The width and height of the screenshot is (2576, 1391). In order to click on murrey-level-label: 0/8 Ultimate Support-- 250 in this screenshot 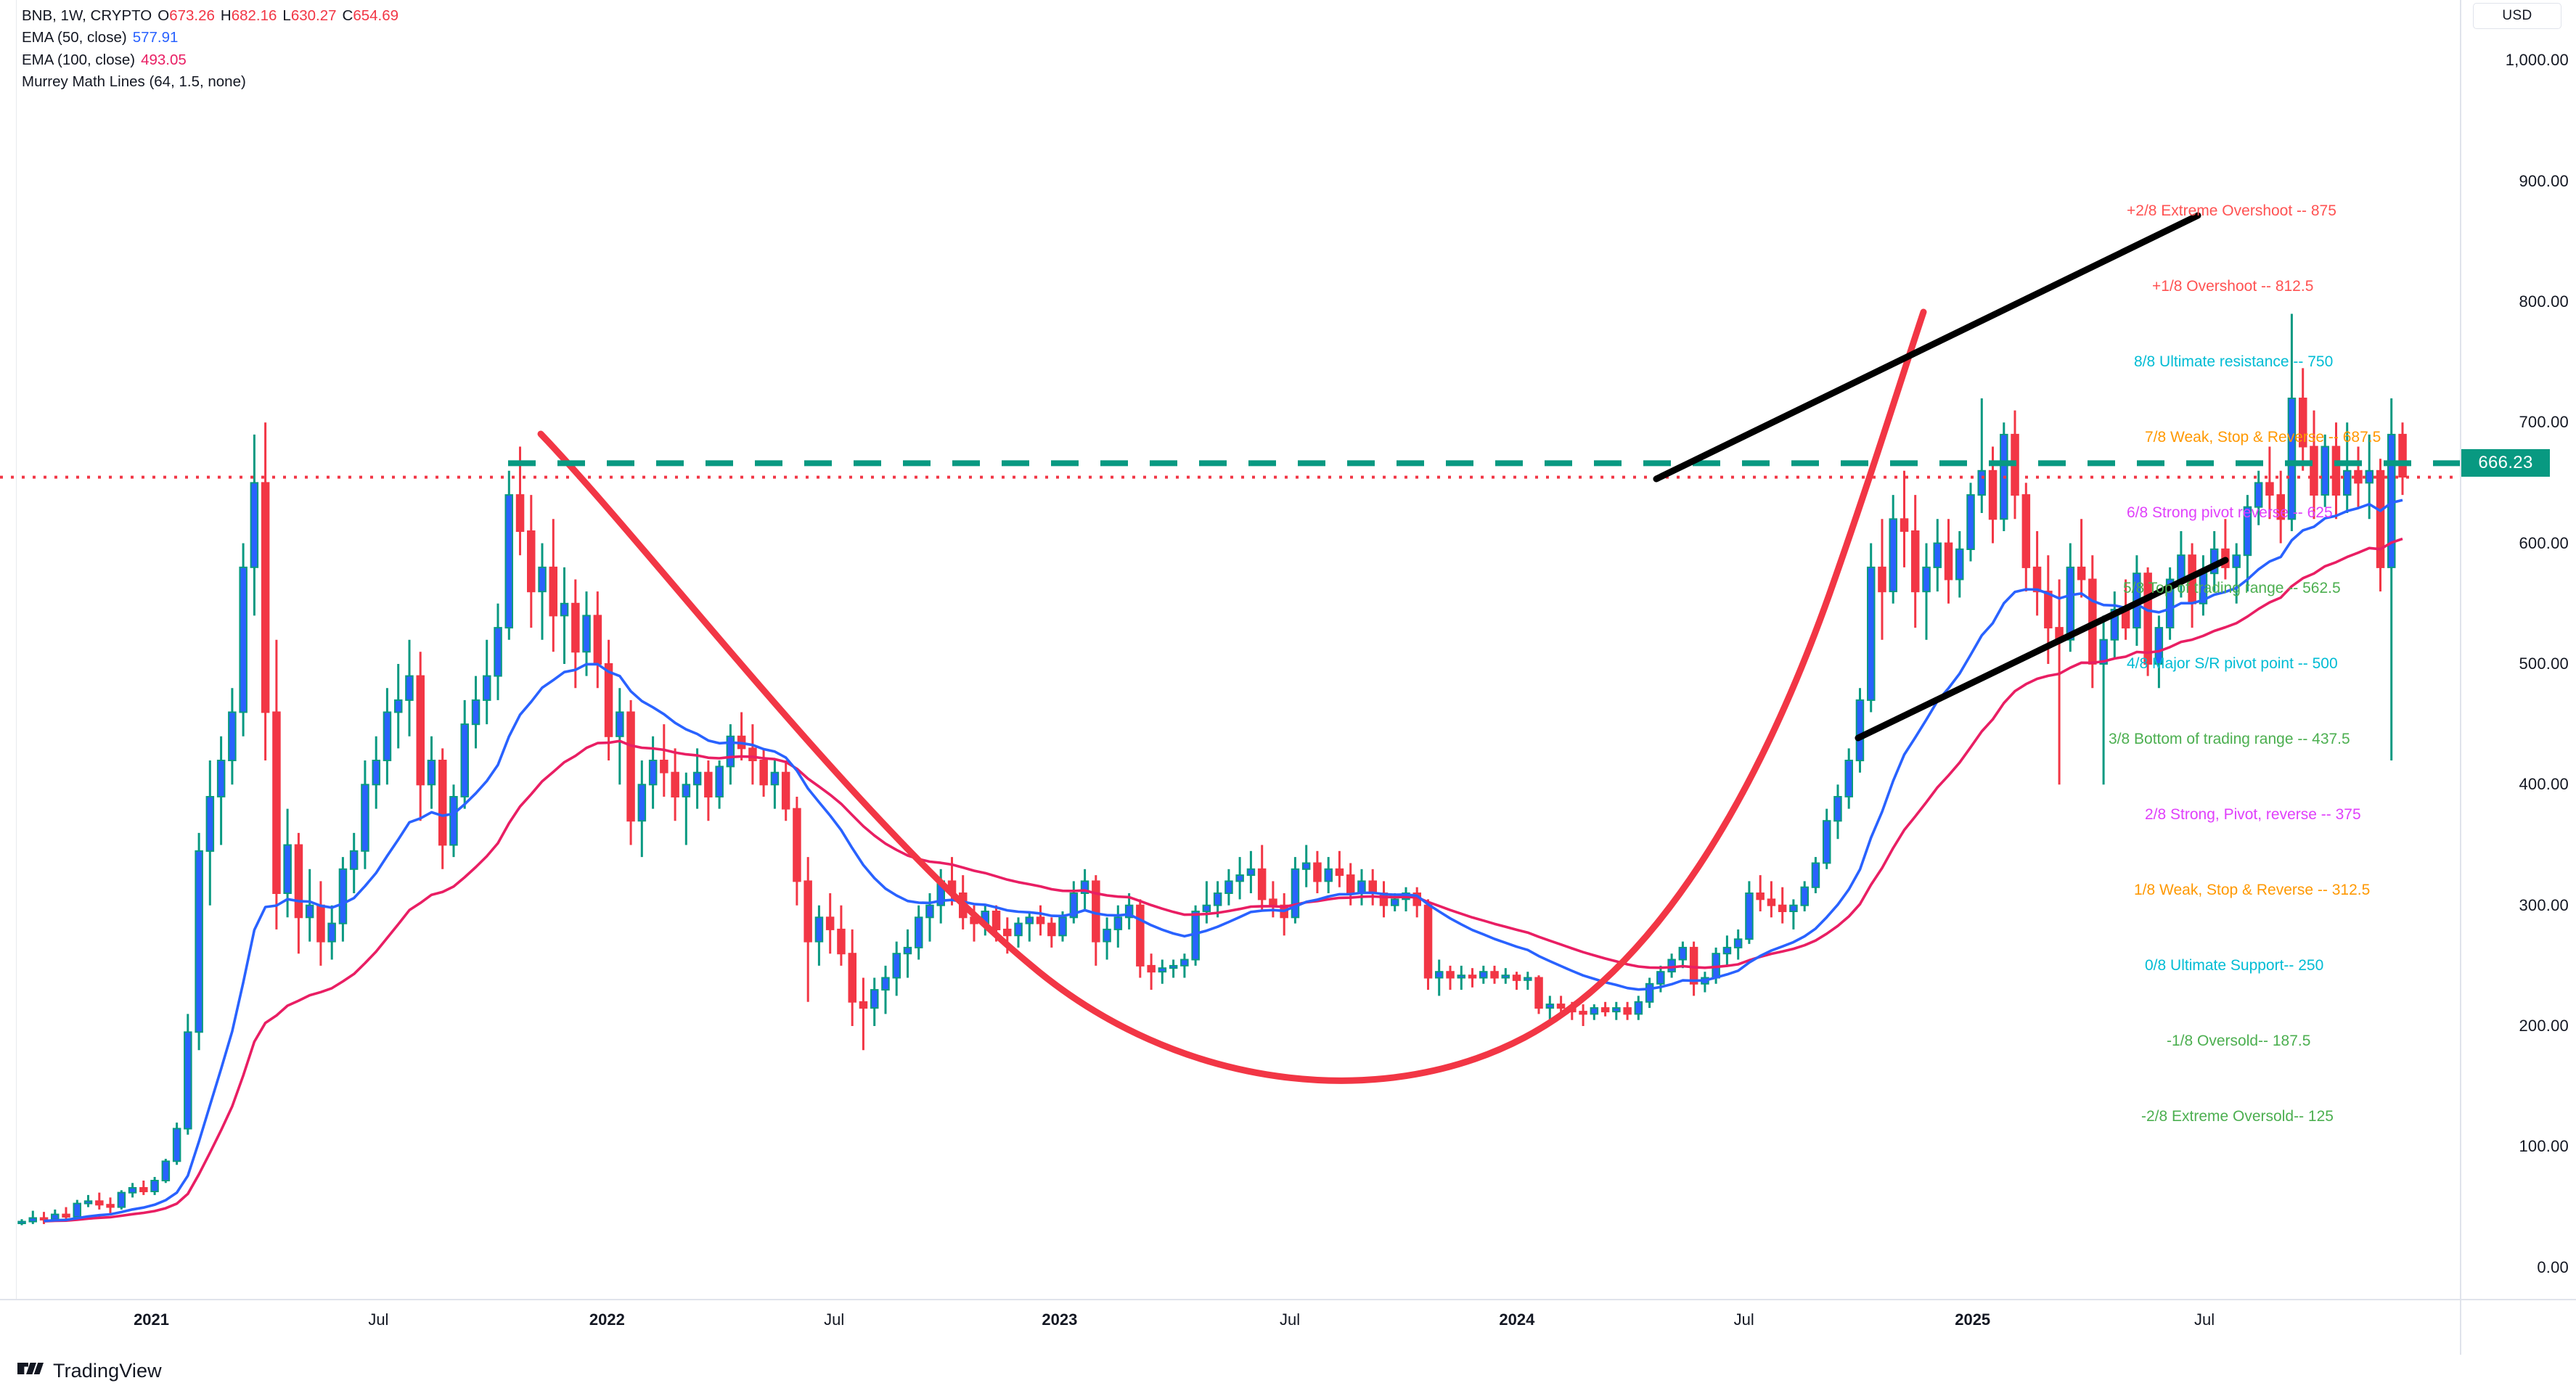, I will do `click(2235, 965)`.